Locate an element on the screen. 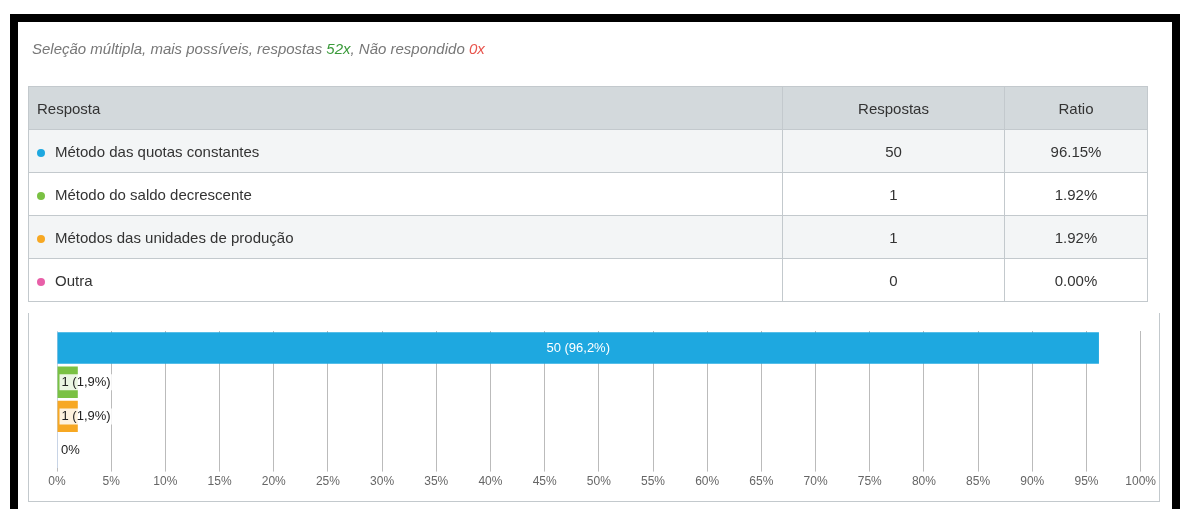 This screenshot has height=509, width=1192. data-label: 50 (96,2%) is located at coordinates (578, 347).